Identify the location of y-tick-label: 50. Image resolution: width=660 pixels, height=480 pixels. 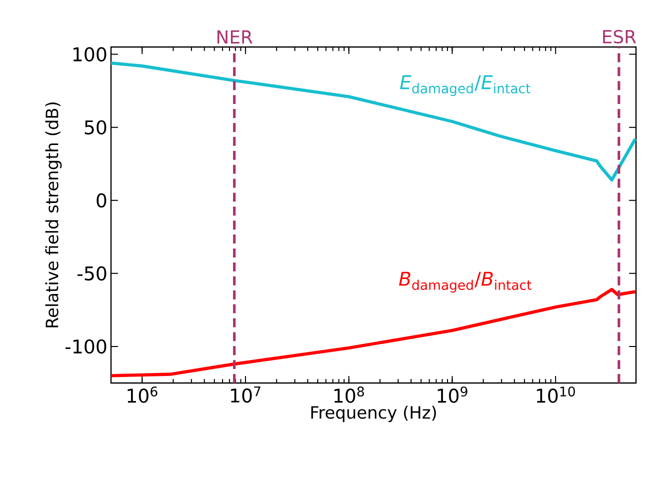
(95, 127).